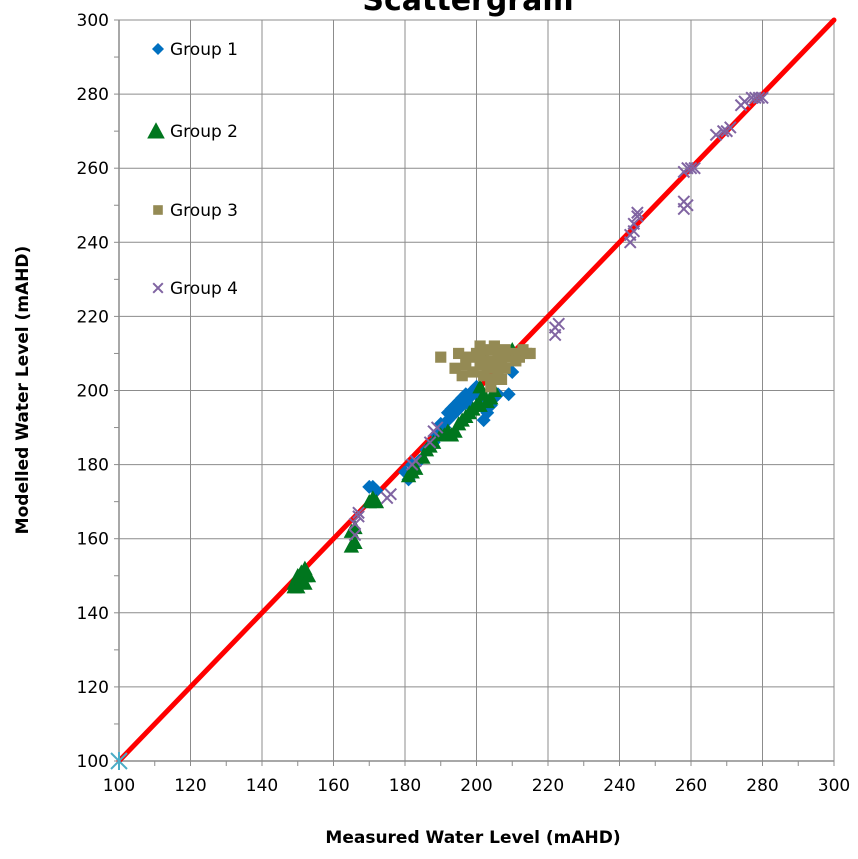  Describe the element at coordinates (472, 838) in the screenshot. I see `x-axis-title: Measured Water Level (mAHD)` at that location.